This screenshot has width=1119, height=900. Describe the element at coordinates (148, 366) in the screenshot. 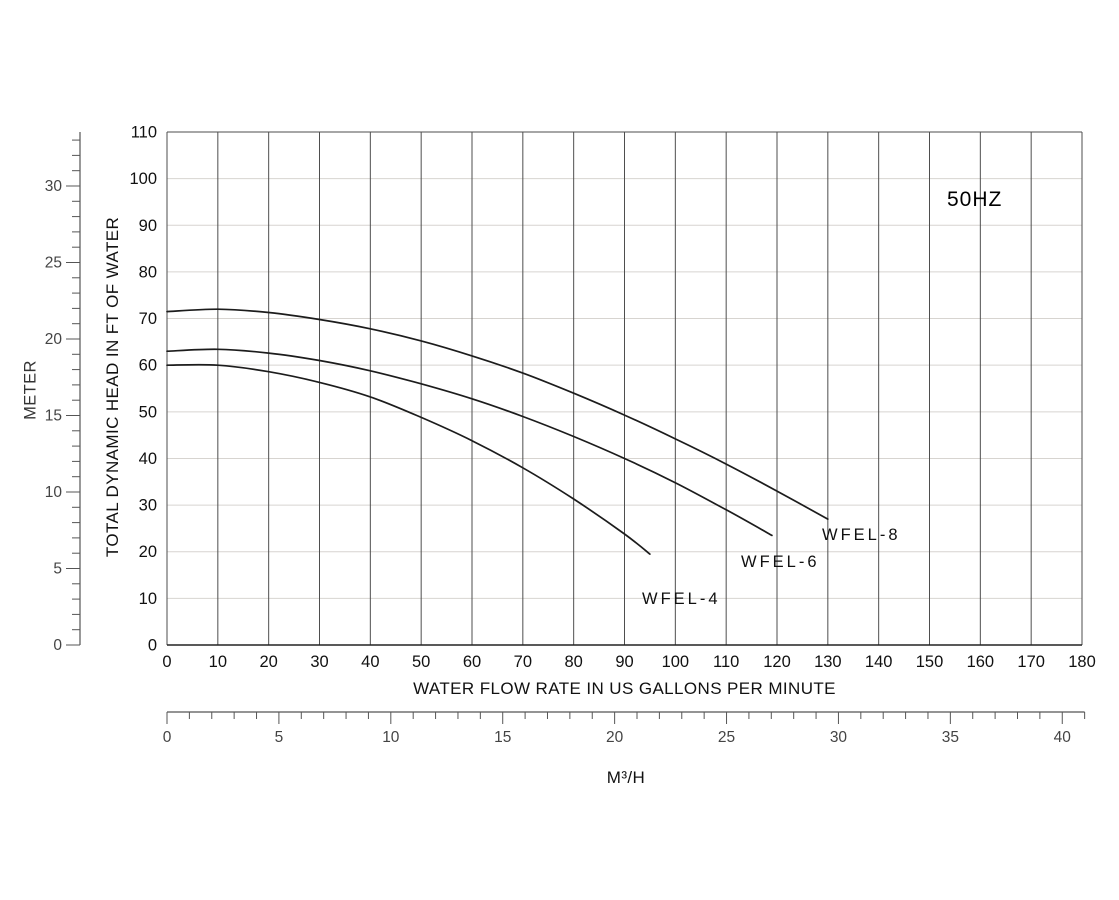

I see `y-tick-label: 60` at that location.